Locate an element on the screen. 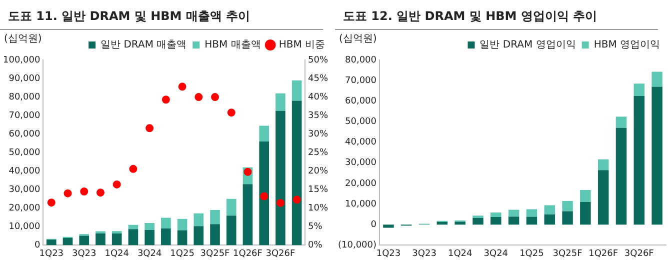  y2-tick-label: 0% is located at coordinates (315, 245).